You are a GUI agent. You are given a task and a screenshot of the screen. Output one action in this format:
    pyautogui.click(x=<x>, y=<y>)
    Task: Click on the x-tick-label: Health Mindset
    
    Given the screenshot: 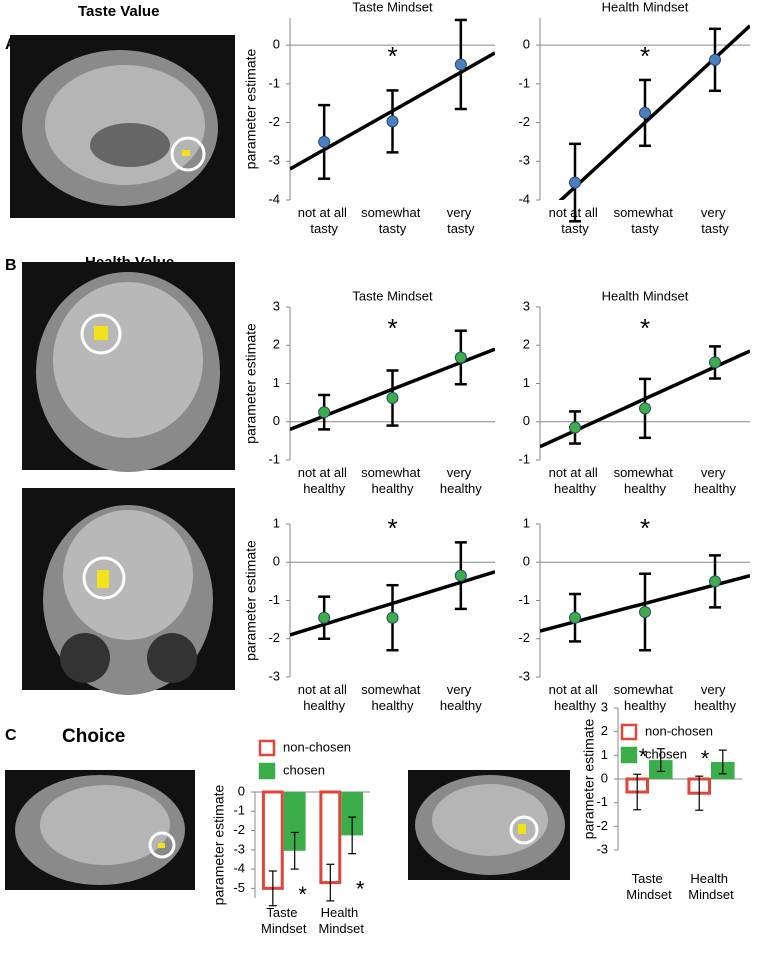 What is the action you would take?
    pyautogui.click(x=711, y=886)
    